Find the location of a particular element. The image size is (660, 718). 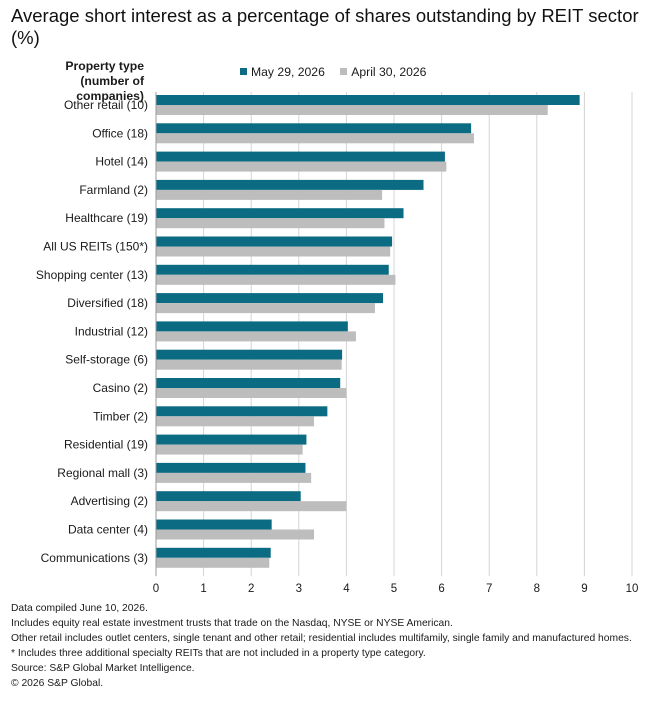

category-label-6: Shopping center (13) is located at coordinates (92, 275).